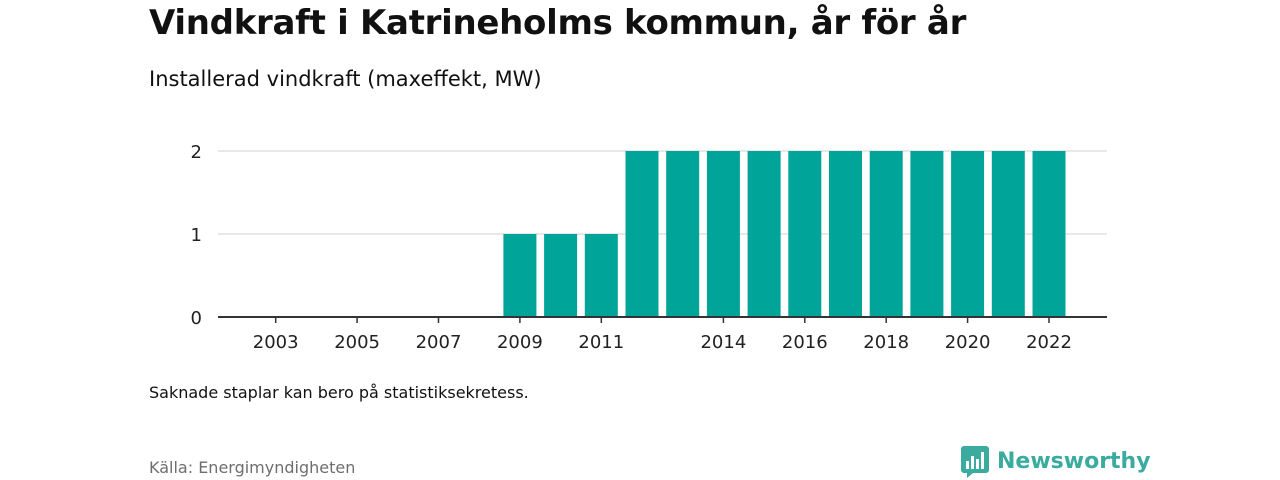  Describe the element at coordinates (439, 342) in the screenshot. I see `x-tick-label-2007: 2007` at that location.